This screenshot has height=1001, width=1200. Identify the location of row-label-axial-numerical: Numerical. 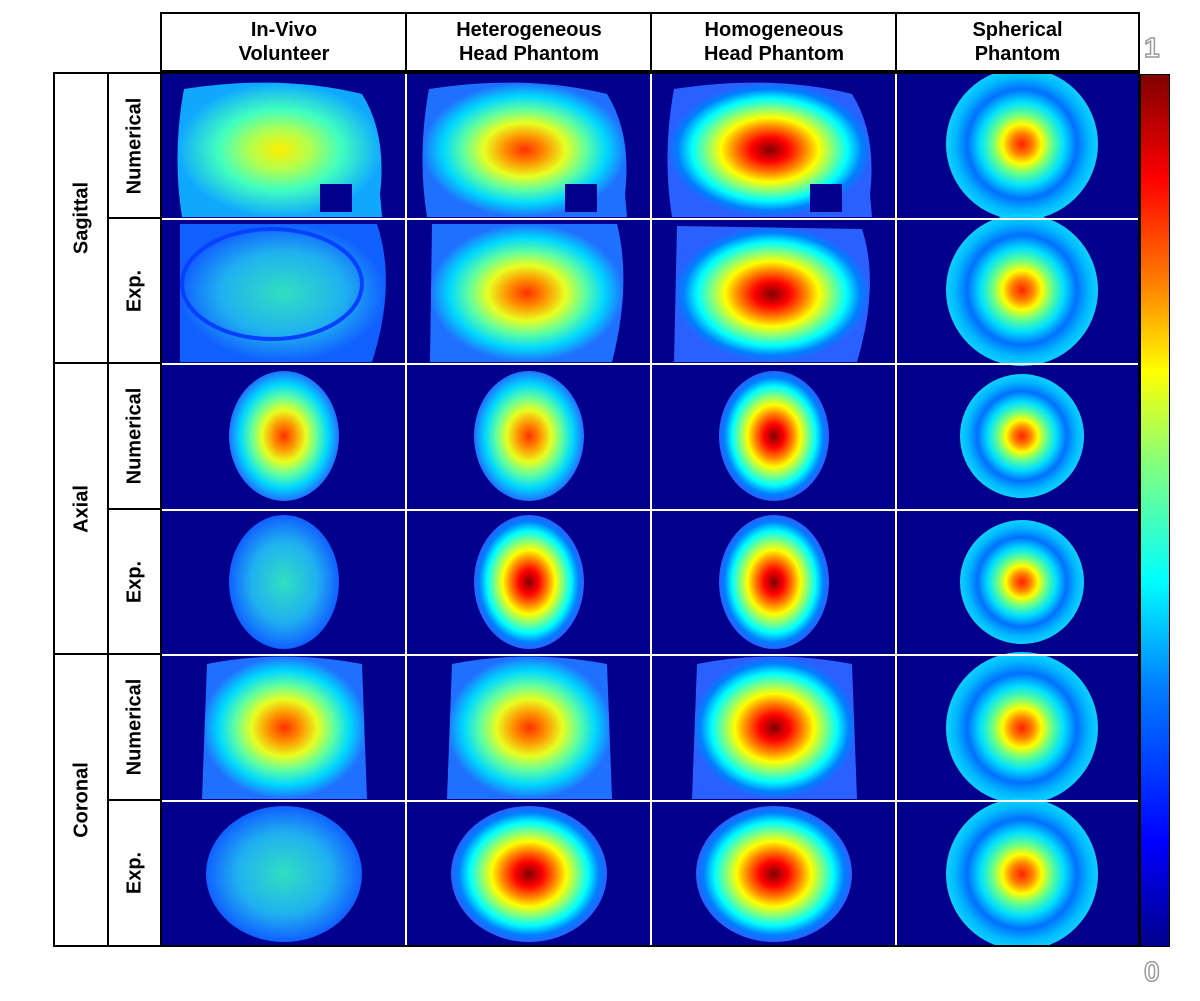
(134, 436).